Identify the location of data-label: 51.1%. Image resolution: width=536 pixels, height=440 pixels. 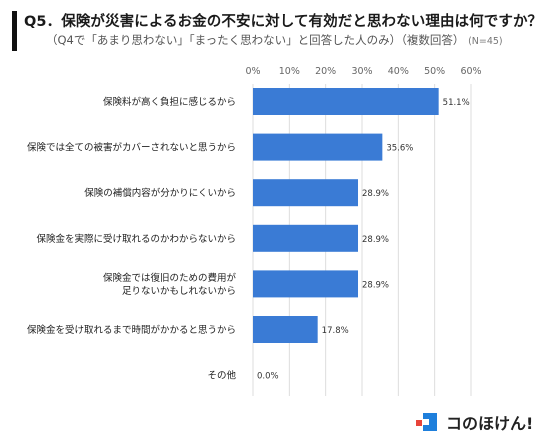
(456, 103).